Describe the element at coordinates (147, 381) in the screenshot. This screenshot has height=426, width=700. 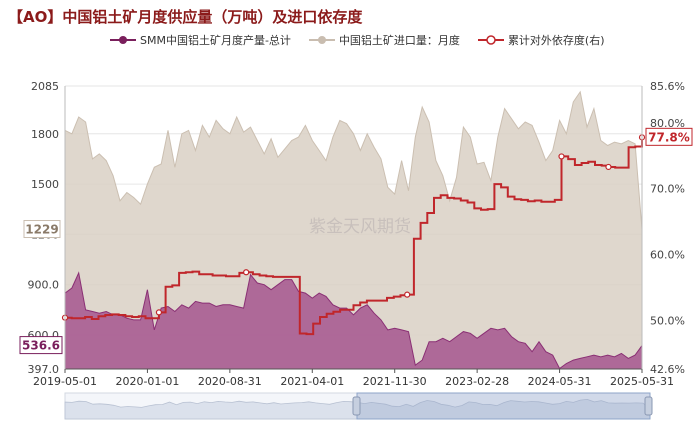
I see `x-tick-label-1: 2020-01-01` at that location.